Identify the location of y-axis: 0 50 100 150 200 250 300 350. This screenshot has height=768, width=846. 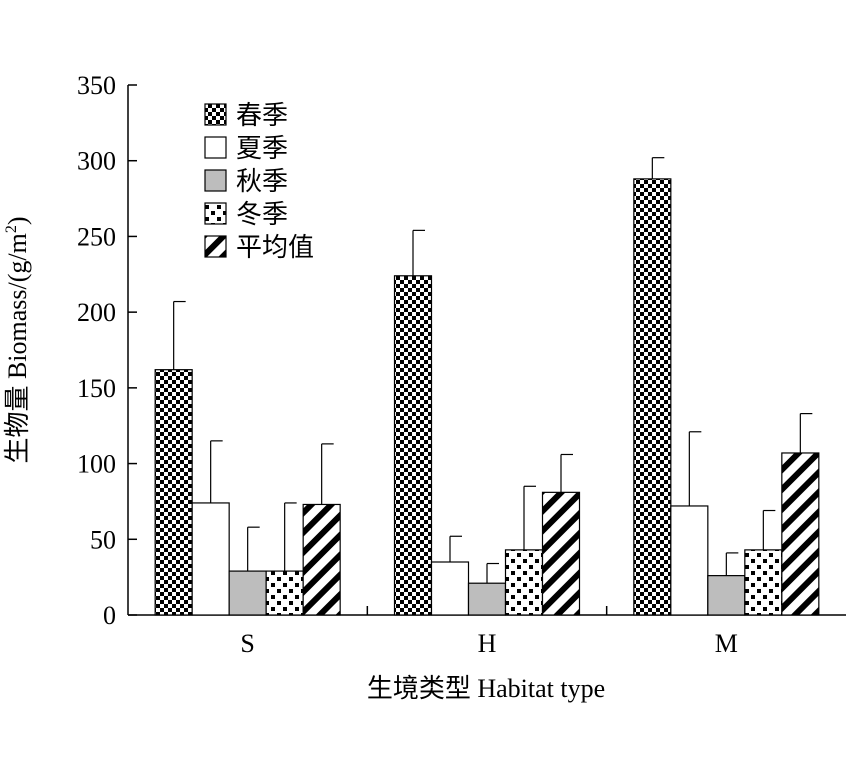
(107, 350).